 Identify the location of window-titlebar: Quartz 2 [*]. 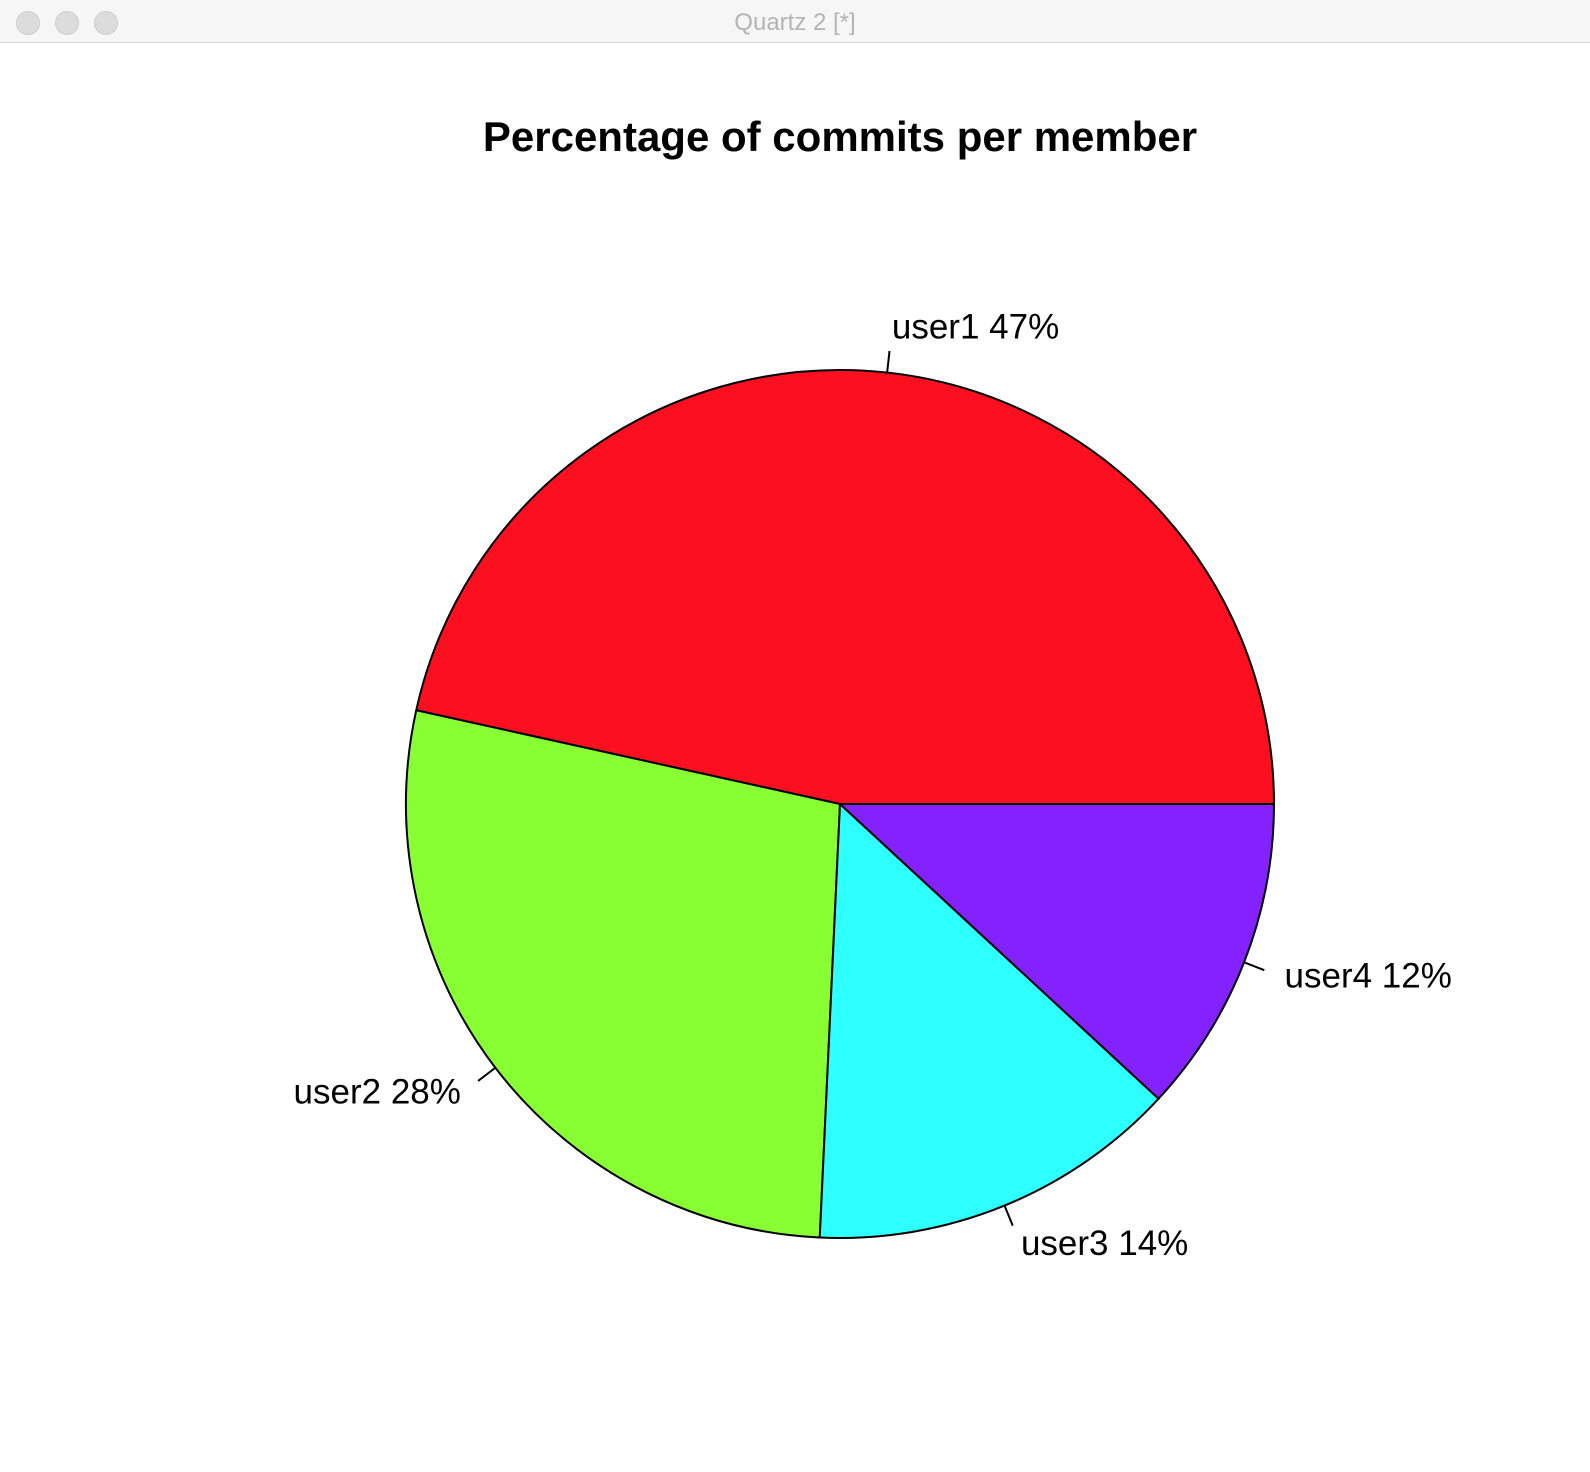
(795, 21).